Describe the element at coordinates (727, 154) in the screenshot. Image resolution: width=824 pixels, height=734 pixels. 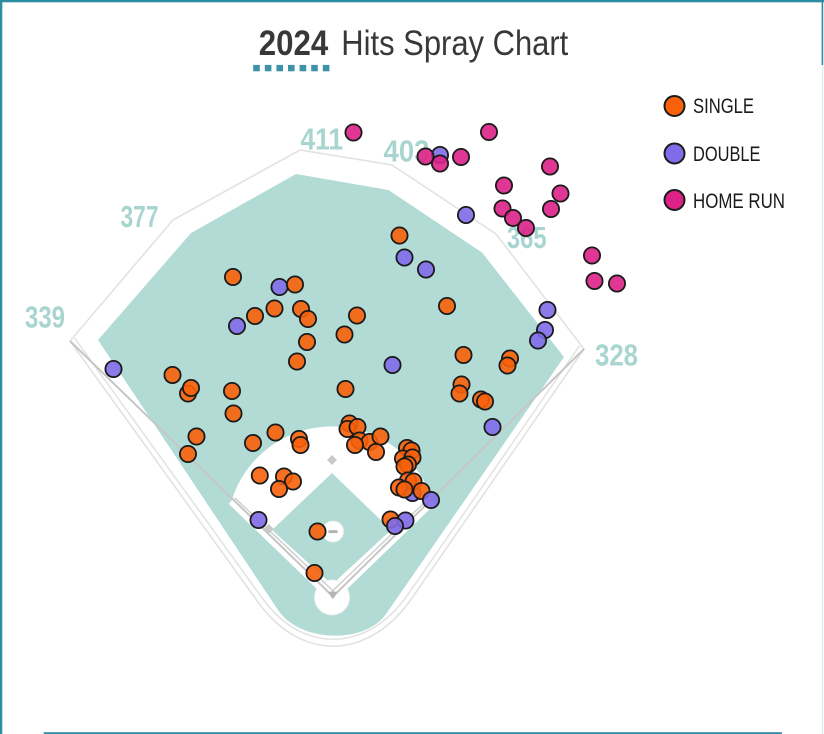
I see `svg-text: DOUBLE` at that location.